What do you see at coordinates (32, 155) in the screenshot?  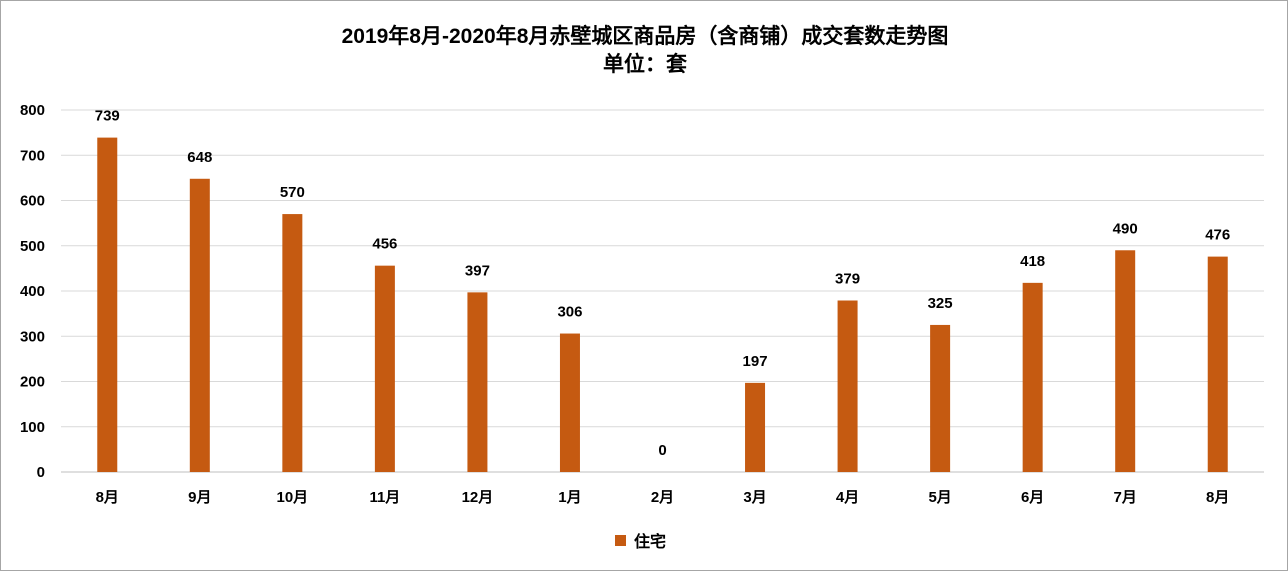 I see `y-tick-label: 700` at bounding box center [32, 155].